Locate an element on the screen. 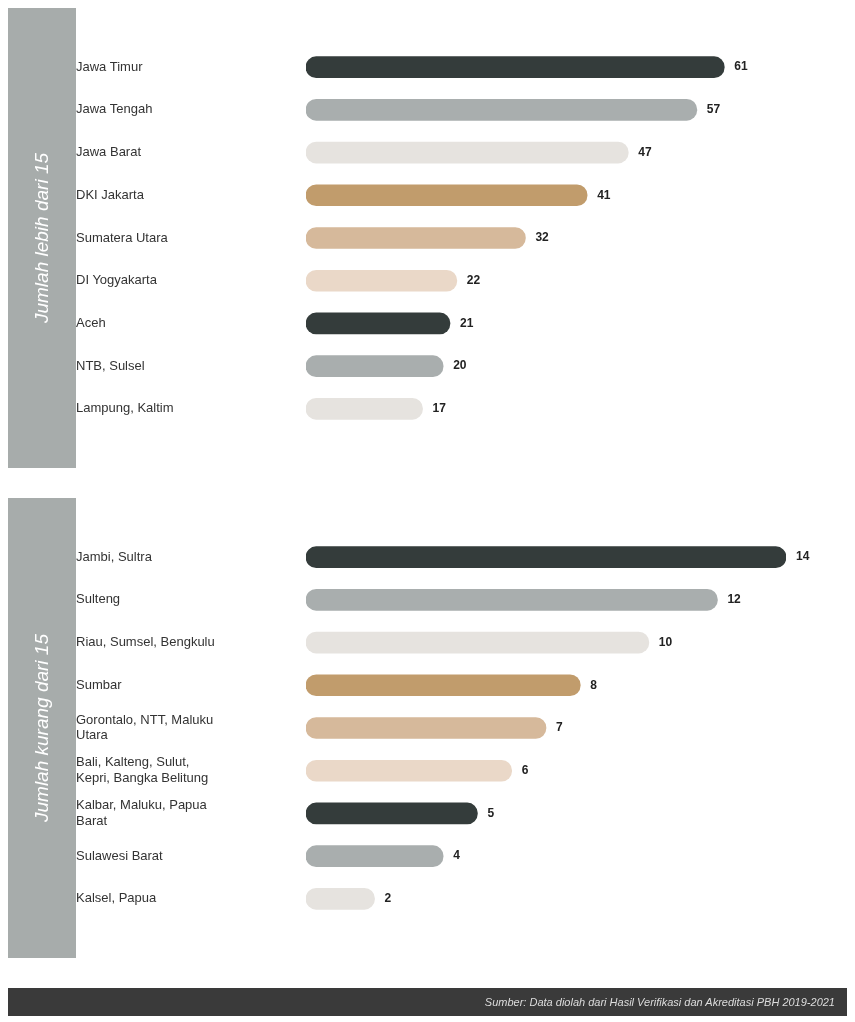 The height and width of the screenshot is (1022, 855). y-tick-label: DKI Jakarta is located at coordinates (110, 194).